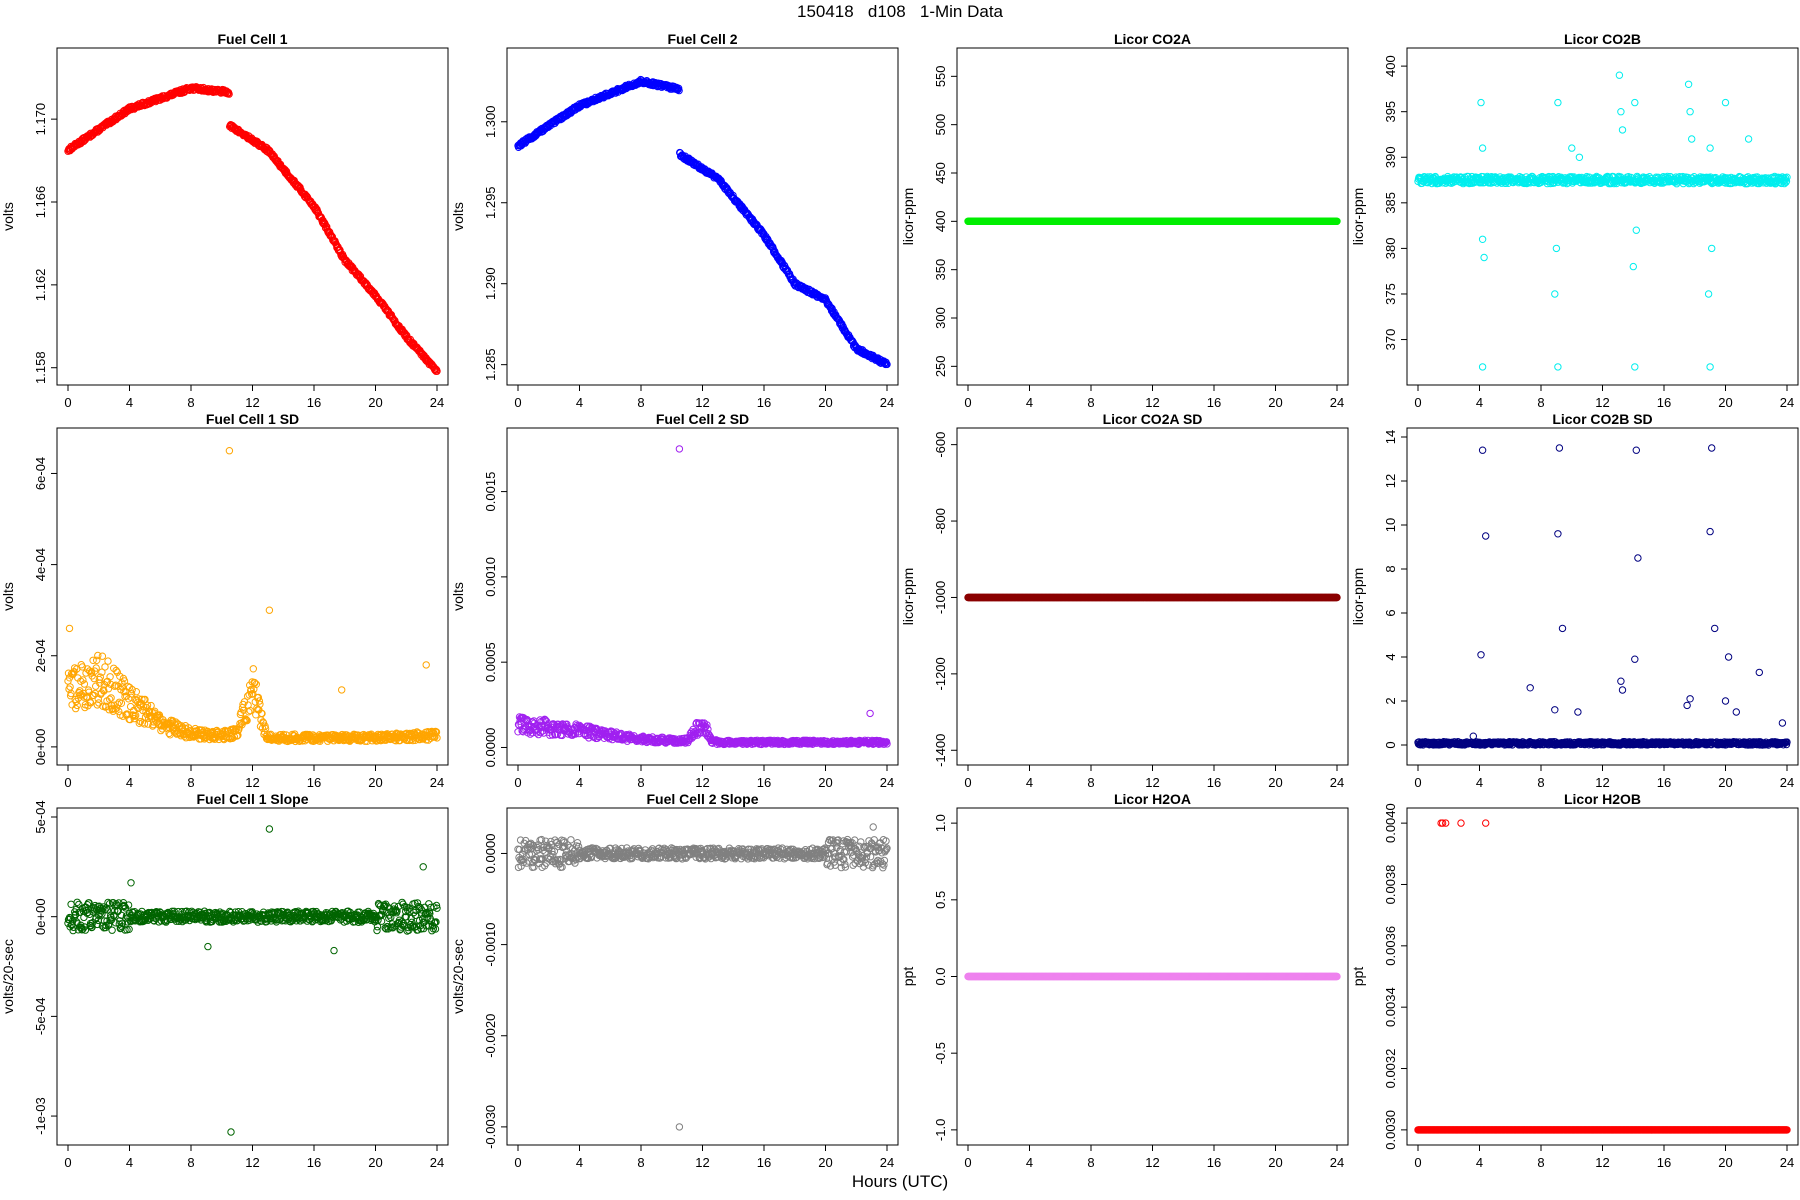  What do you see at coordinates (940, 366) in the screenshot?
I see `y-tick-label: 250` at bounding box center [940, 366].